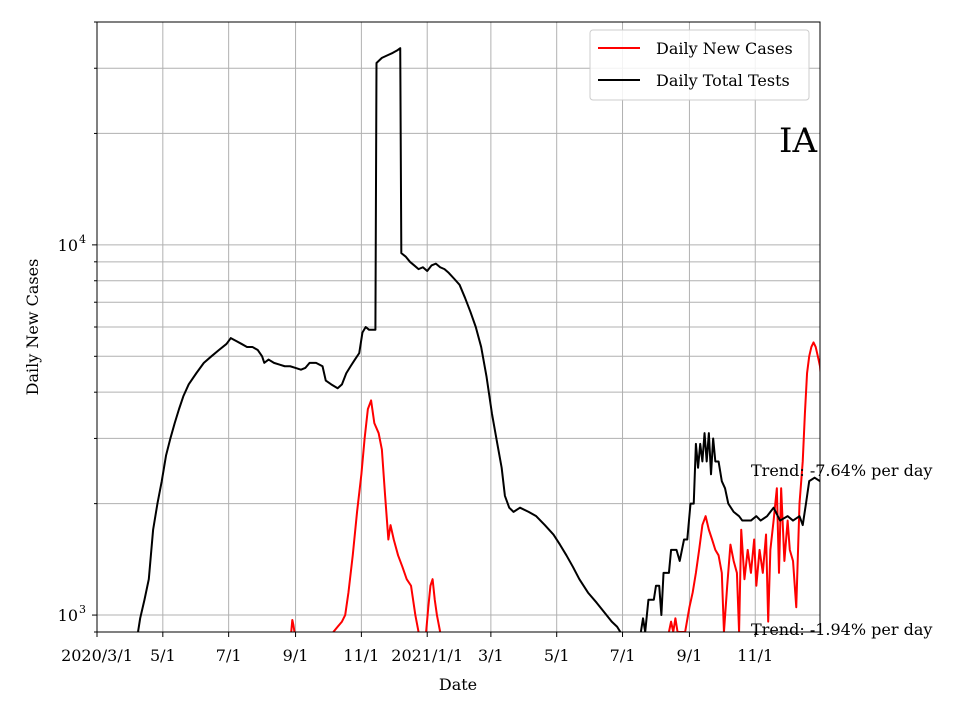 The width and height of the screenshot is (960, 720). Describe the element at coordinates (458, 684) in the screenshot. I see `x-axis-label: Date` at that location.